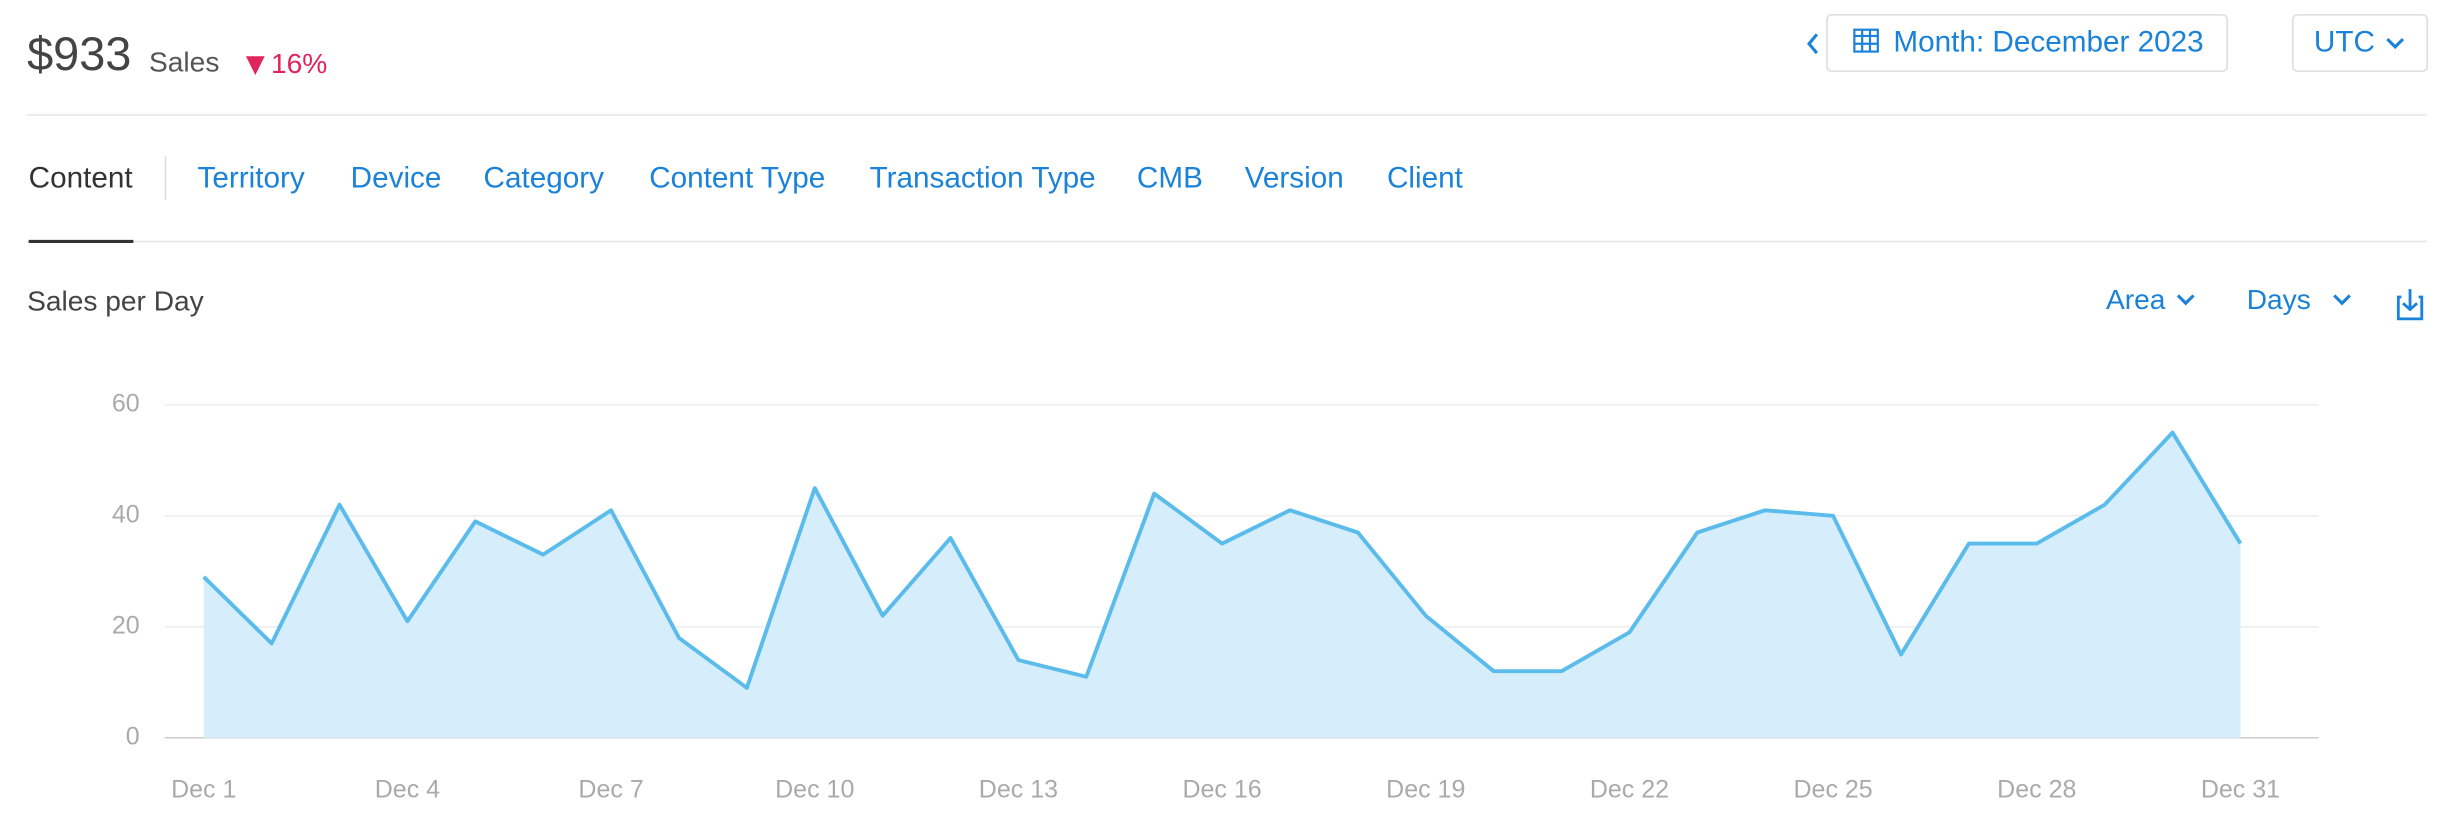  I want to click on sales-label: Sales, so click(184, 62).